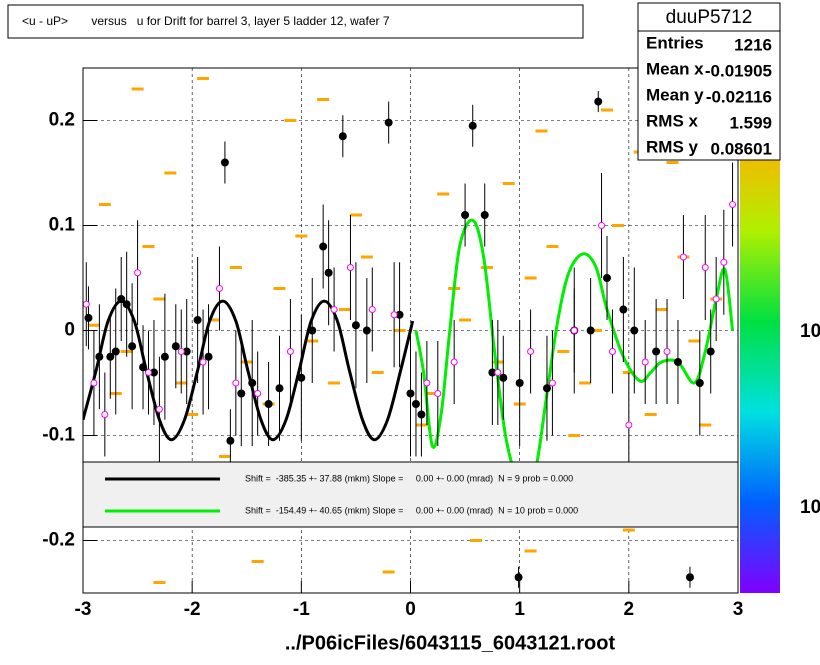  I want to click on stats-label: RMS x, so click(672, 120).